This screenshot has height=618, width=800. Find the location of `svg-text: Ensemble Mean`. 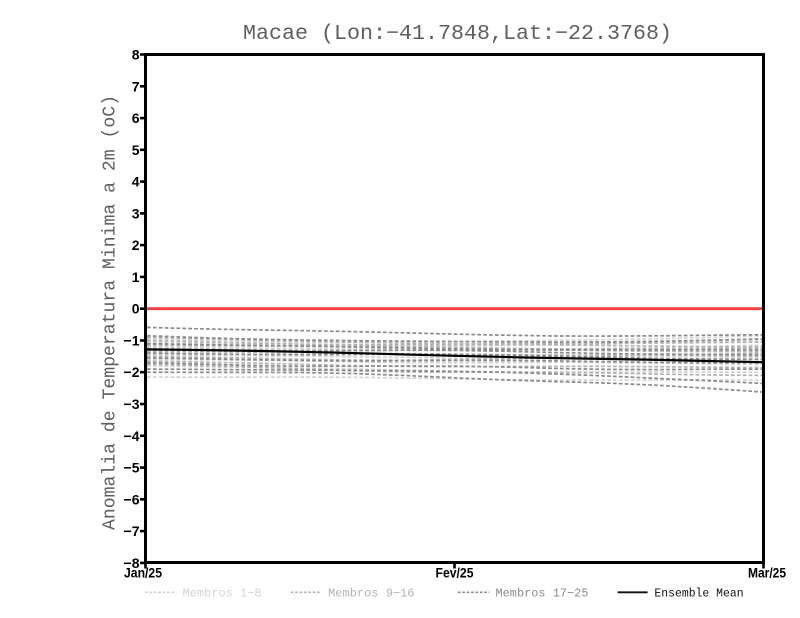

svg-text: Ensemble Mean is located at coordinates (698, 594).